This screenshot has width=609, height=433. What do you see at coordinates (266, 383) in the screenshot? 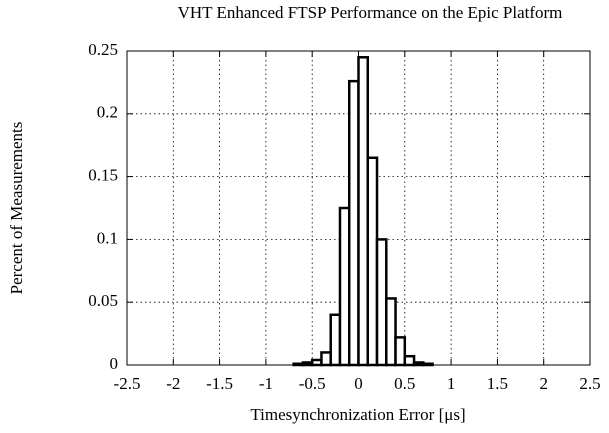
I see `x-tick-label: -1` at bounding box center [266, 383].